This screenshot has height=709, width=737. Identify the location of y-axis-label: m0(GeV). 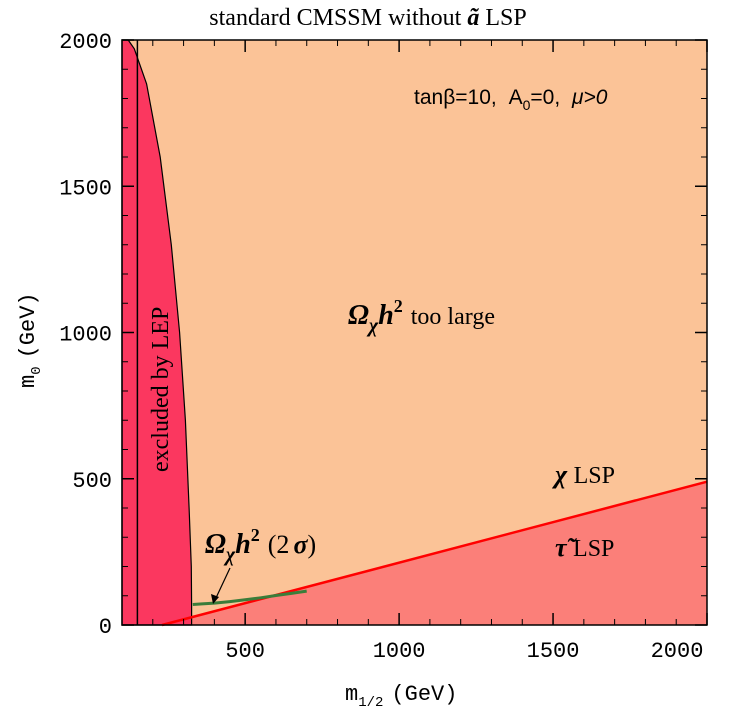
(30, 340).